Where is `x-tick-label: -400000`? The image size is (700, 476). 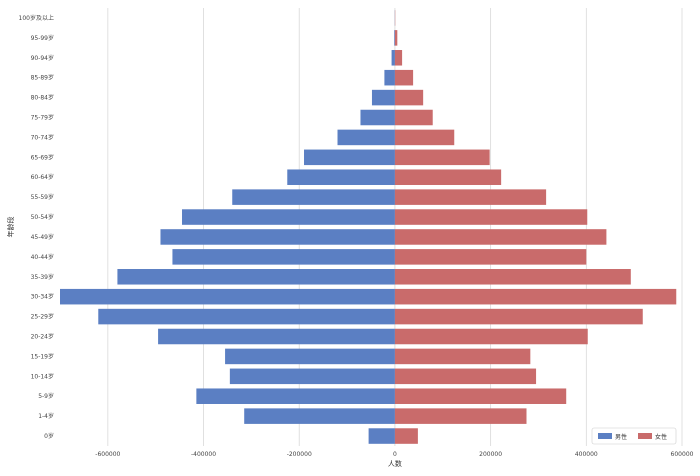
x-tick-label: -400000 is located at coordinates (203, 454).